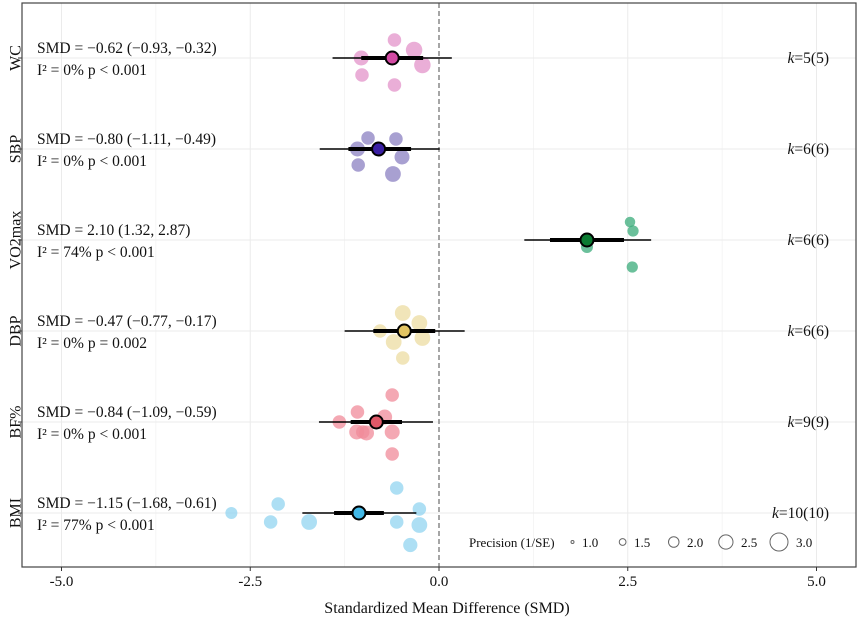 The image size is (858, 629). Describe the element at coordinates (113, 230) in the screenshot. I see `smd-annotation: SMD = 2.10 (1.32, 2.87)` at that location.